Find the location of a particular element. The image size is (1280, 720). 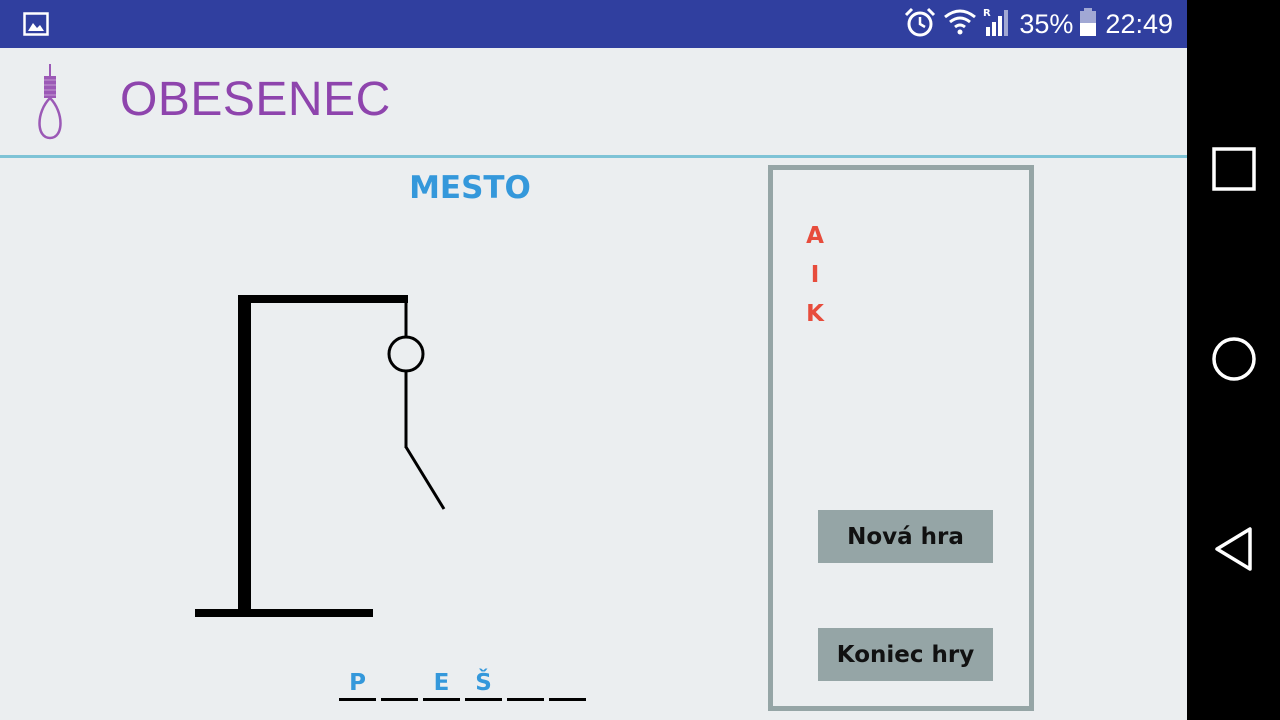

back-icon is located at coordinates (1233, 549).